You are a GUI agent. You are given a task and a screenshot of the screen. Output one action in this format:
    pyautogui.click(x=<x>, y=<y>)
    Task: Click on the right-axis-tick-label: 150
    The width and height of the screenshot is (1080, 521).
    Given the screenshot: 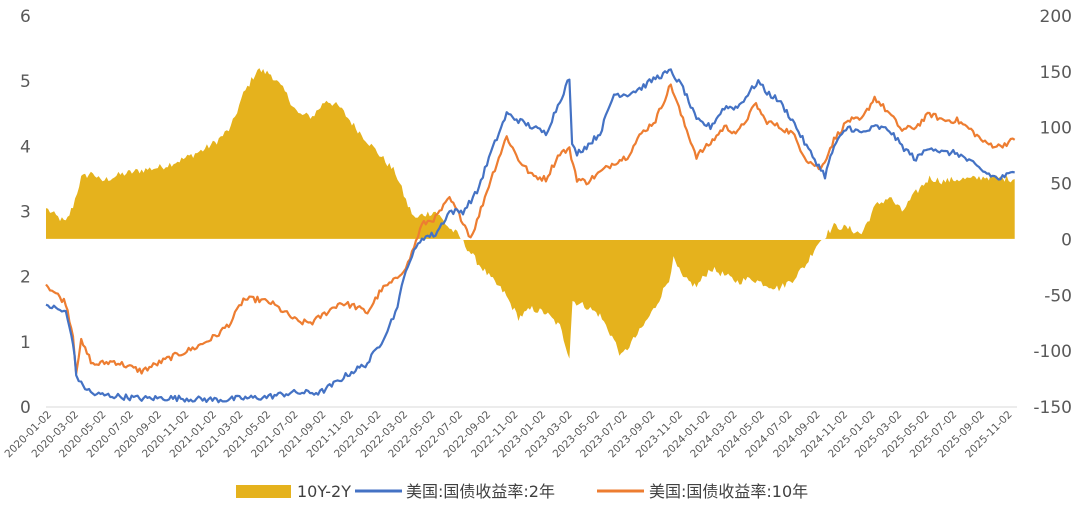 What is the action you would take?
    pyautogui.click(x=1056, y=73)
    